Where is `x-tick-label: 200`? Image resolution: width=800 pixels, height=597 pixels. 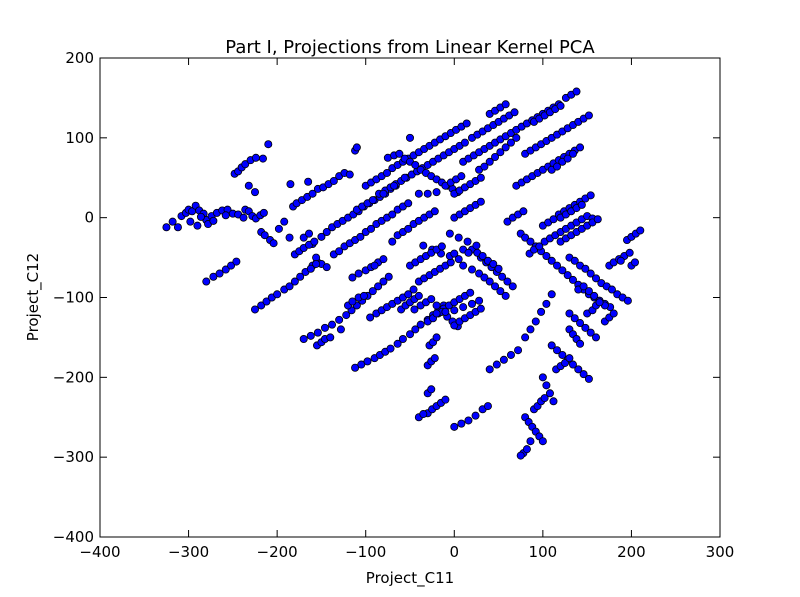 x-tick-label: 200 is located at coordinates (631, 552).